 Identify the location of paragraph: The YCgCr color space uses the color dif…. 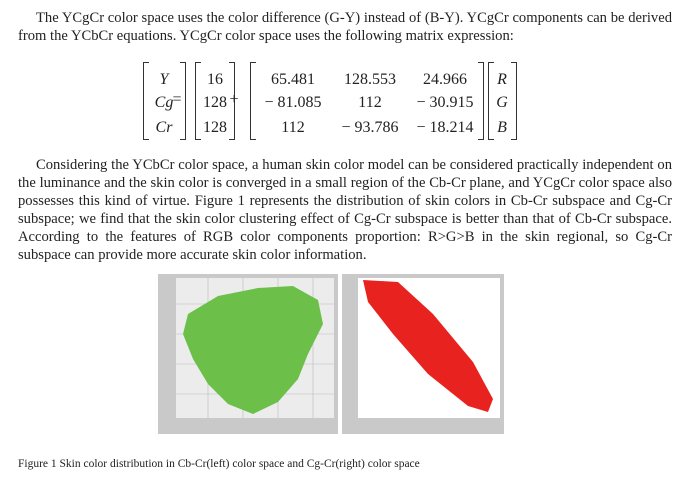
(345, 27).